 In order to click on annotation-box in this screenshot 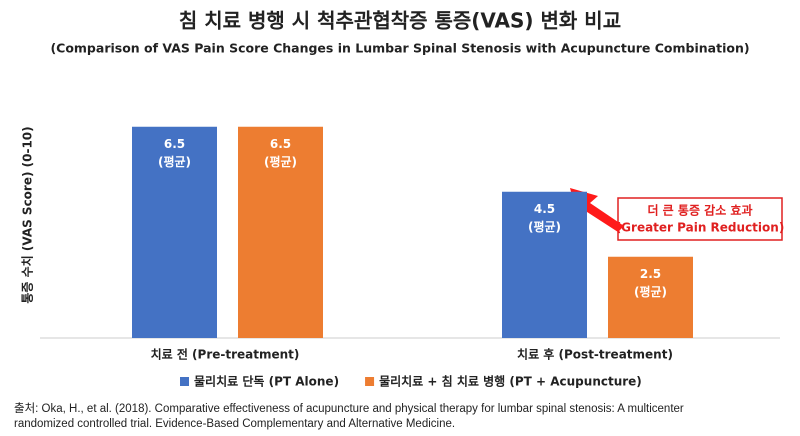, I will do `click(700, 219)`.